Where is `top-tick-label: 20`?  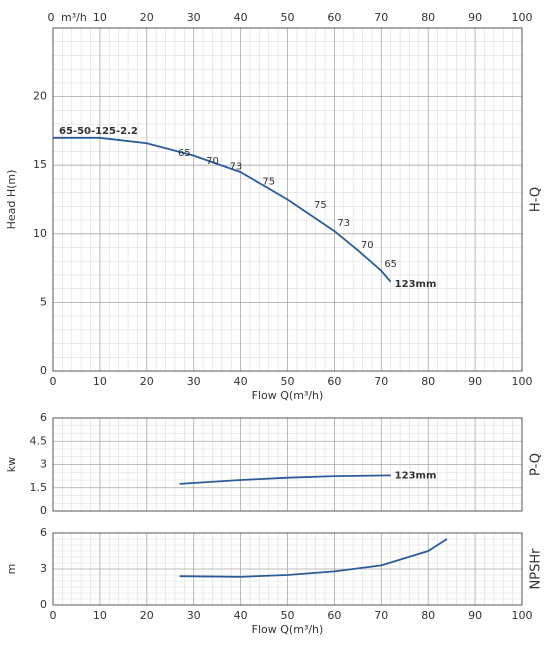
top-tick-label: 20 is located at coordinates (147, 17).